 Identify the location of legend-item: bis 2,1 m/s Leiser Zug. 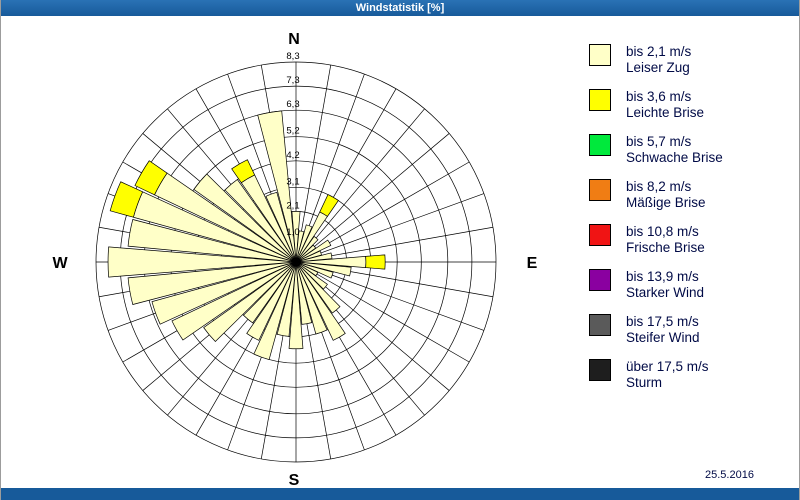
(656, 60).